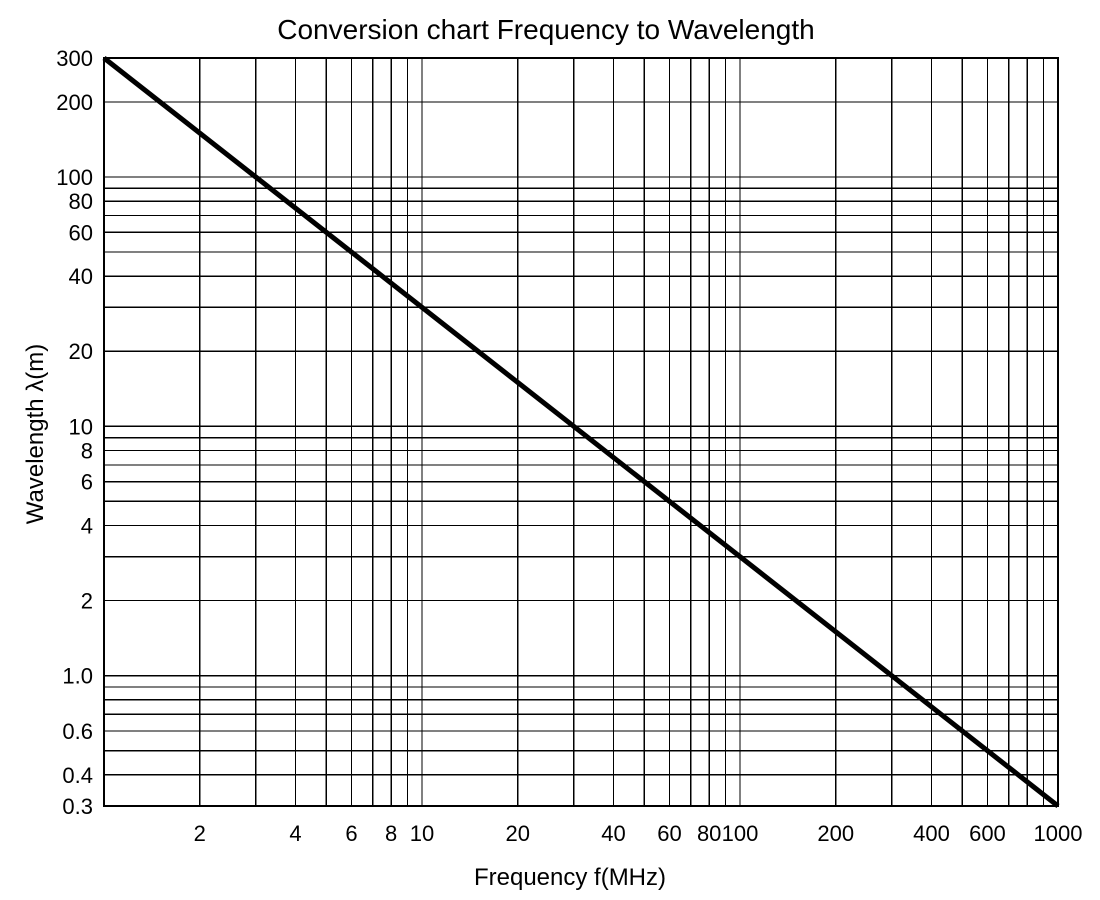 This screenshot has width=1100, height=900. Describe the element at coordinates (77, 731) in the screenshot. I see `y-tick-label: 0.6` at that location.